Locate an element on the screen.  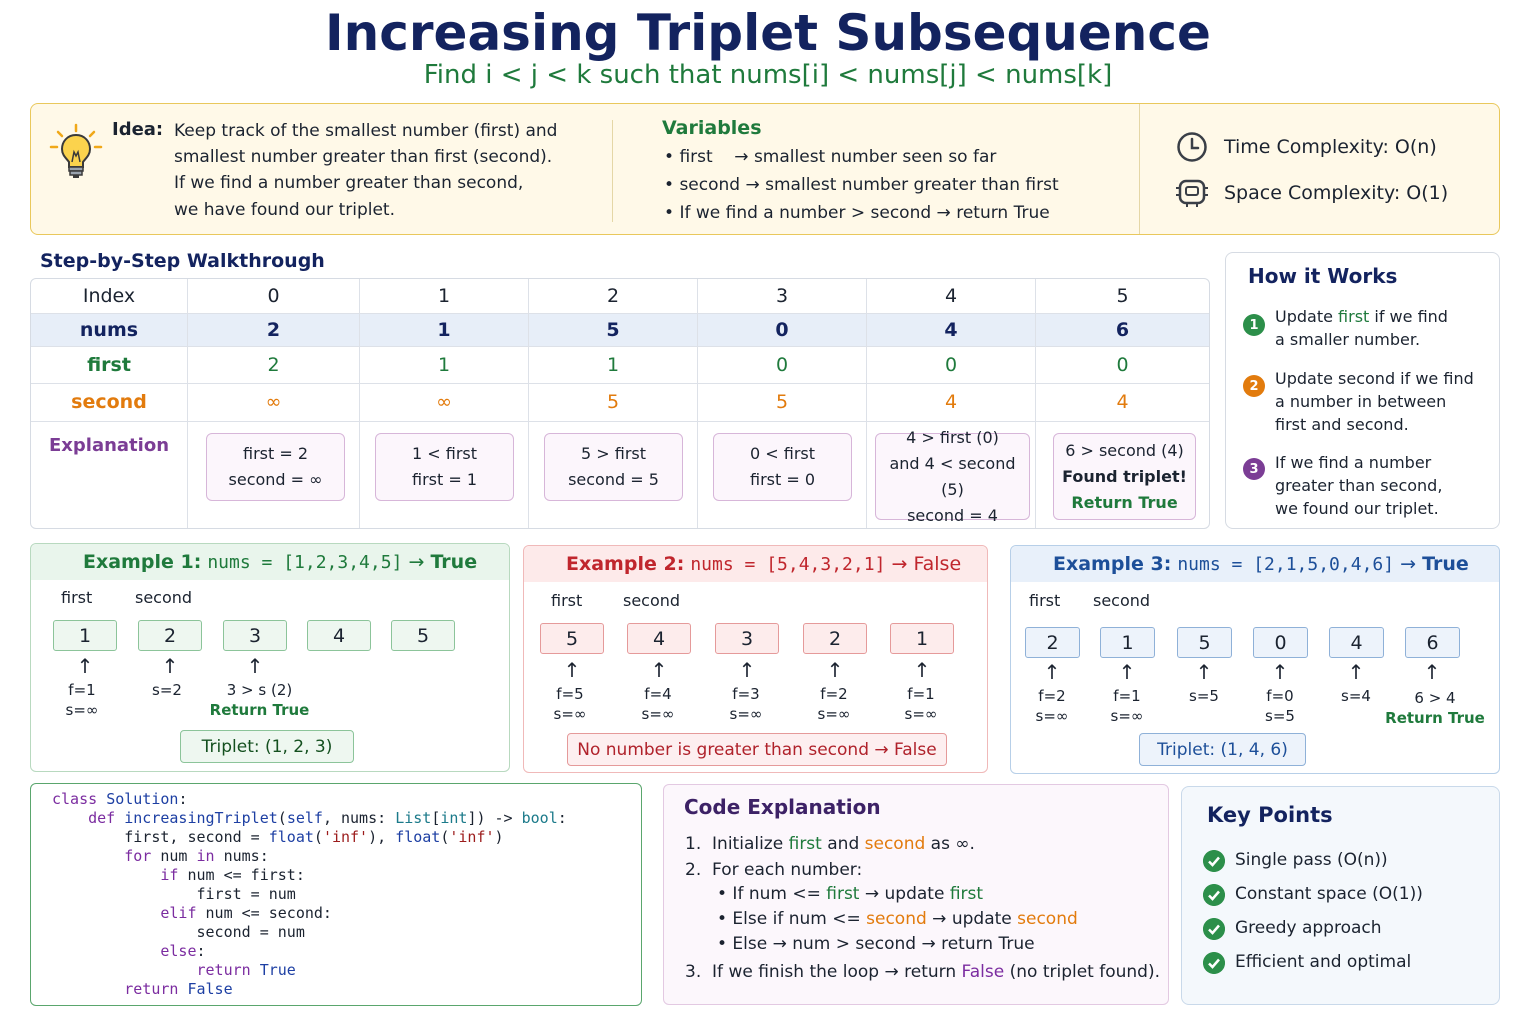
card-line: first = 1 is located at coordinates (444, 479).